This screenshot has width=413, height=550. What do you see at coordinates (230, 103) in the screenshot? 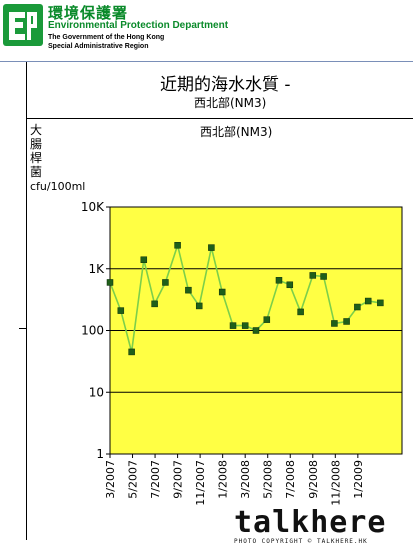
I see `page-subtitle: 西北部(NM3)` at bounding box center [230, 103].